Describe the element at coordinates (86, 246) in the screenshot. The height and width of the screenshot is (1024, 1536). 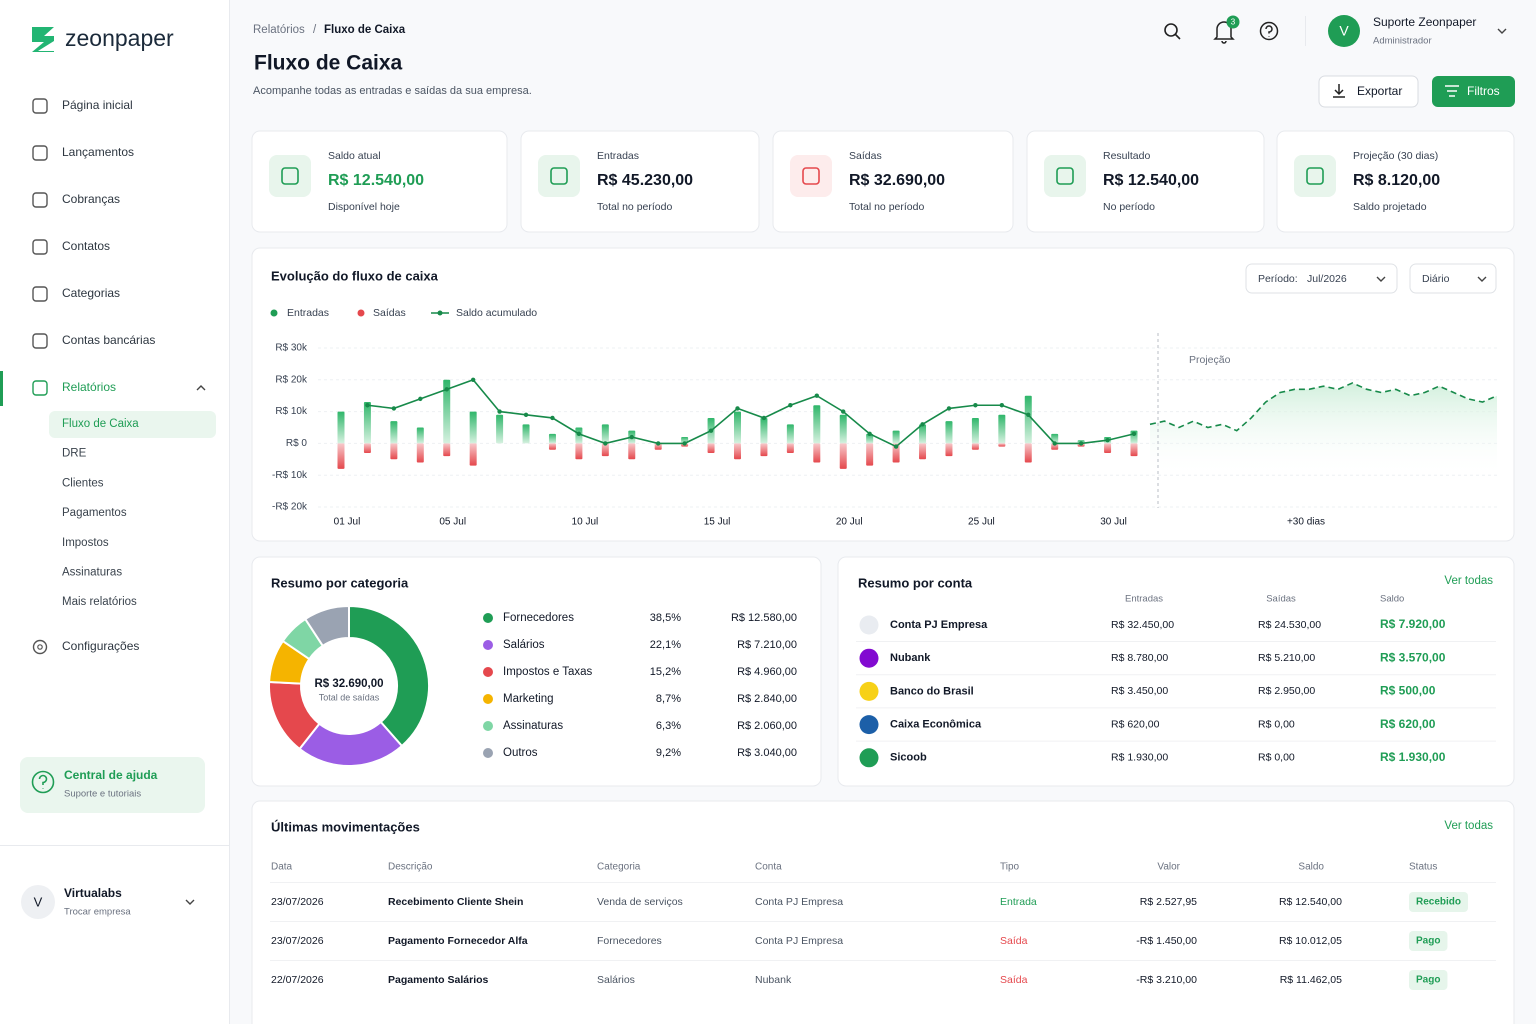
I see `nav-item: Contatos` at that location.